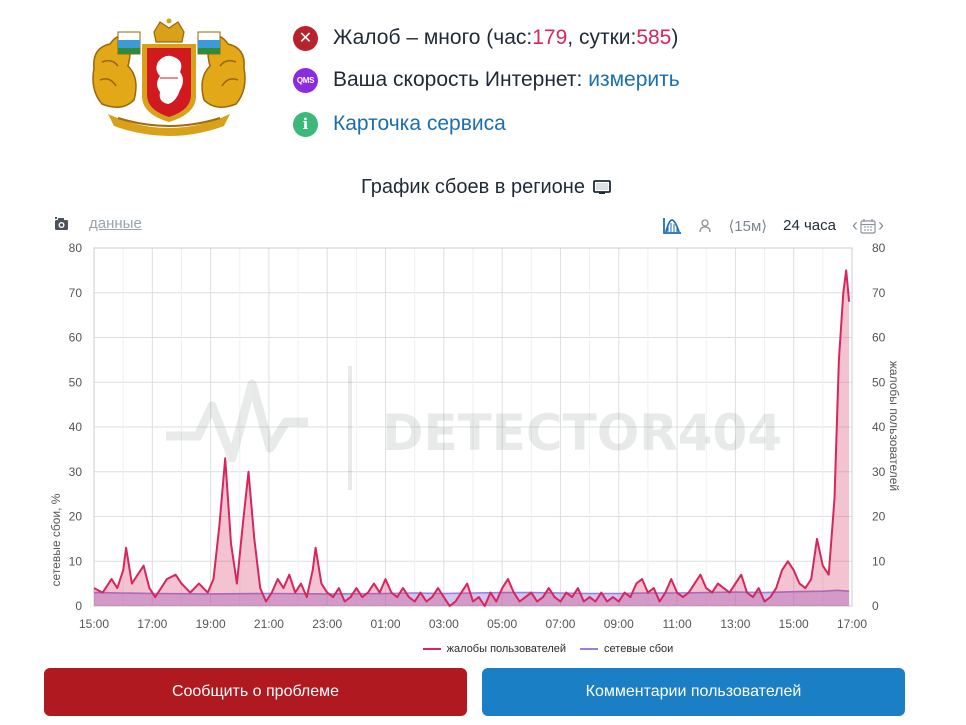  What do you see at coordinates (705, 226) in the screenshot?
I see `user-icon` at bounding box center [705, 226].